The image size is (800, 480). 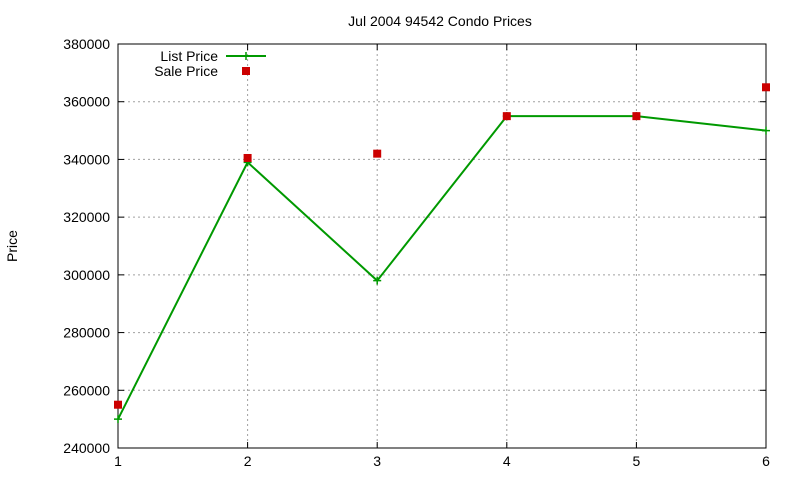 What do you see at coordinates (248, 461) in the screenshot?
I see `x-tick-label: 2` at bounding box center [248, 461].